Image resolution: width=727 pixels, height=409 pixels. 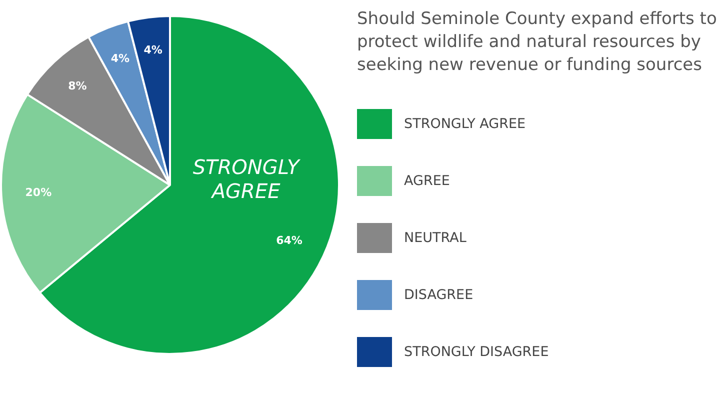 What do you see at coordinates (439, 294) in the screenshot?
I see `legend-label: DISAGREE` at bounding box center [439, 294].